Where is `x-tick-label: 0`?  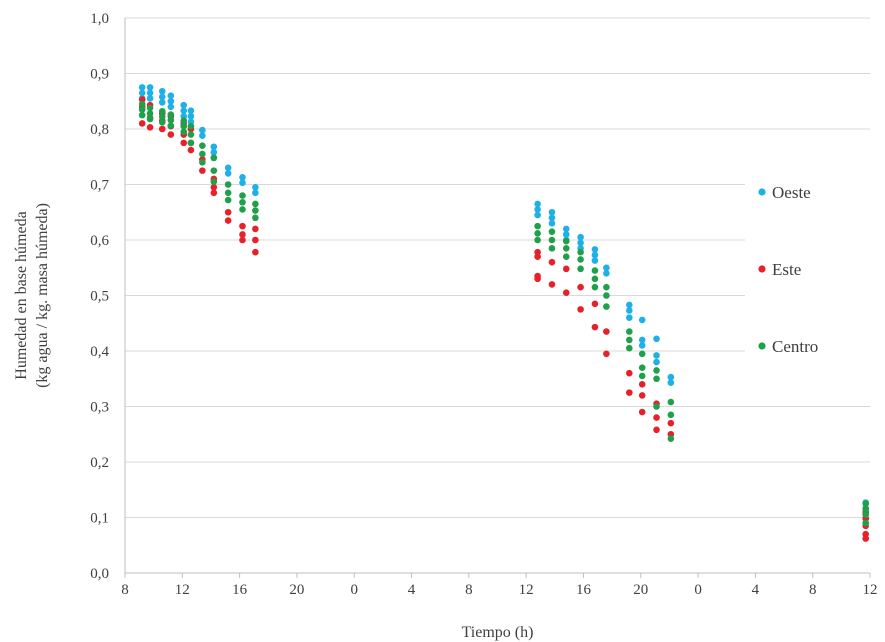 x-tick-label: 0 is located at coordinates (698, 590).